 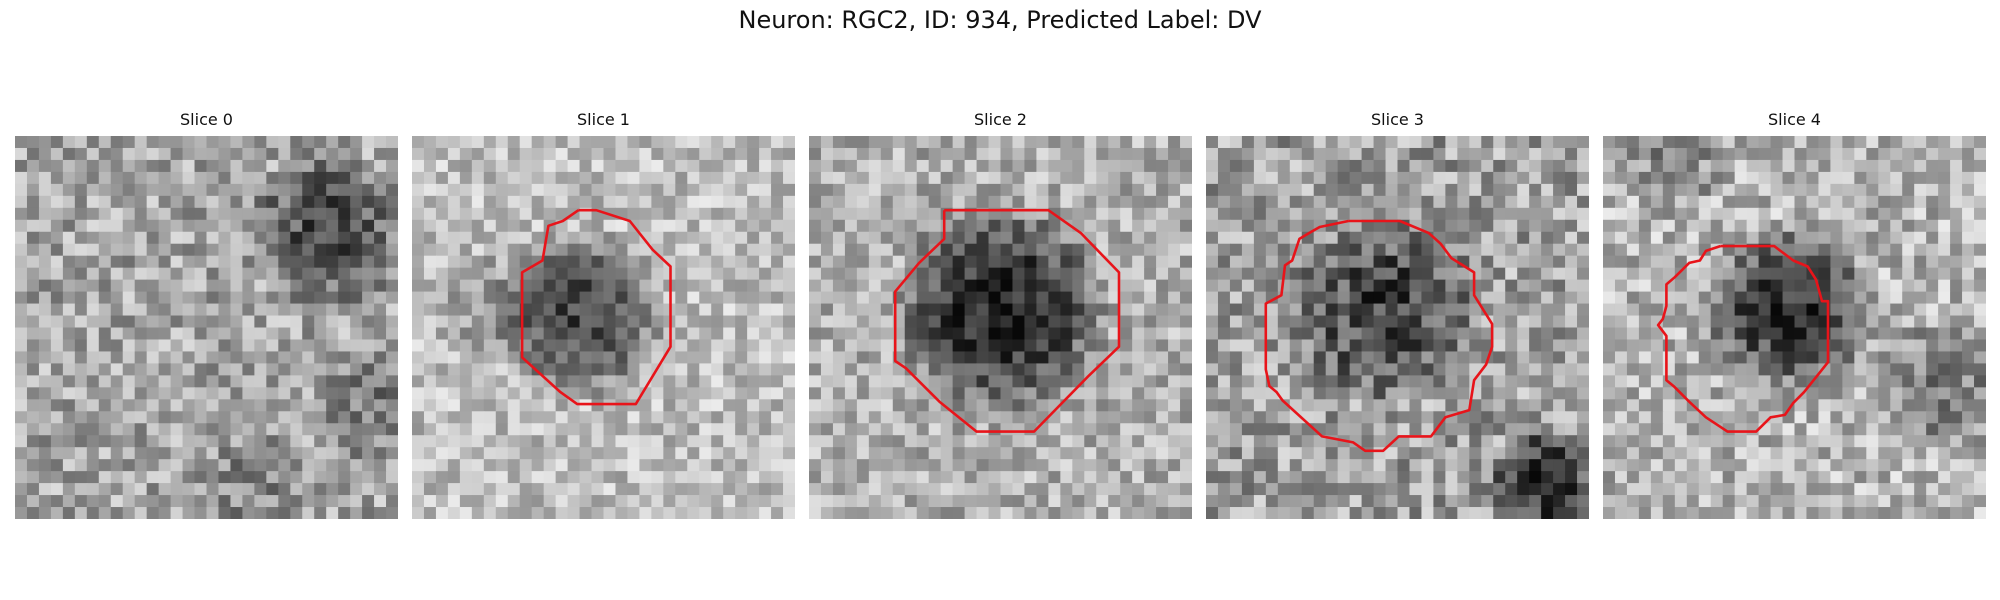 I want to click on slice-panel-1: Slice 1, so click(x=603, y=313).